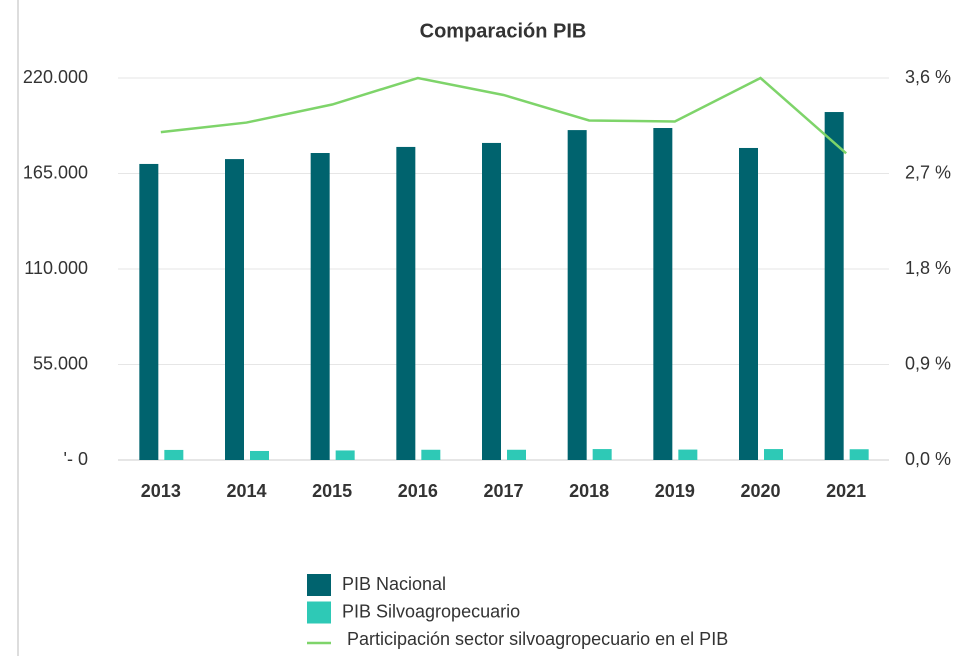  What do you see at coordinates (60, 363) in the screenshot?
I see `y-tick-label: 55.000` at bounding box center [60, 363].